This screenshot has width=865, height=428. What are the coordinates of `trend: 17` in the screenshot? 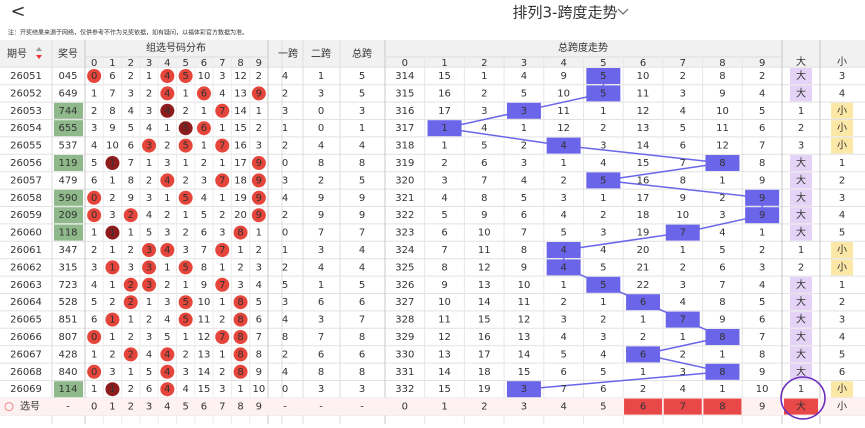 It's located at (643, 198).